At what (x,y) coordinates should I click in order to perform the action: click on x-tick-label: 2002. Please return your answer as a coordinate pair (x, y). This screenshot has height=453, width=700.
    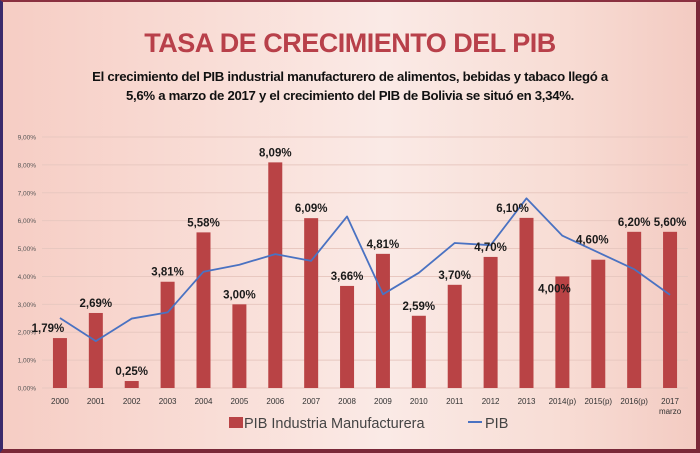
    Looking at the image, I should click on (132, 401).